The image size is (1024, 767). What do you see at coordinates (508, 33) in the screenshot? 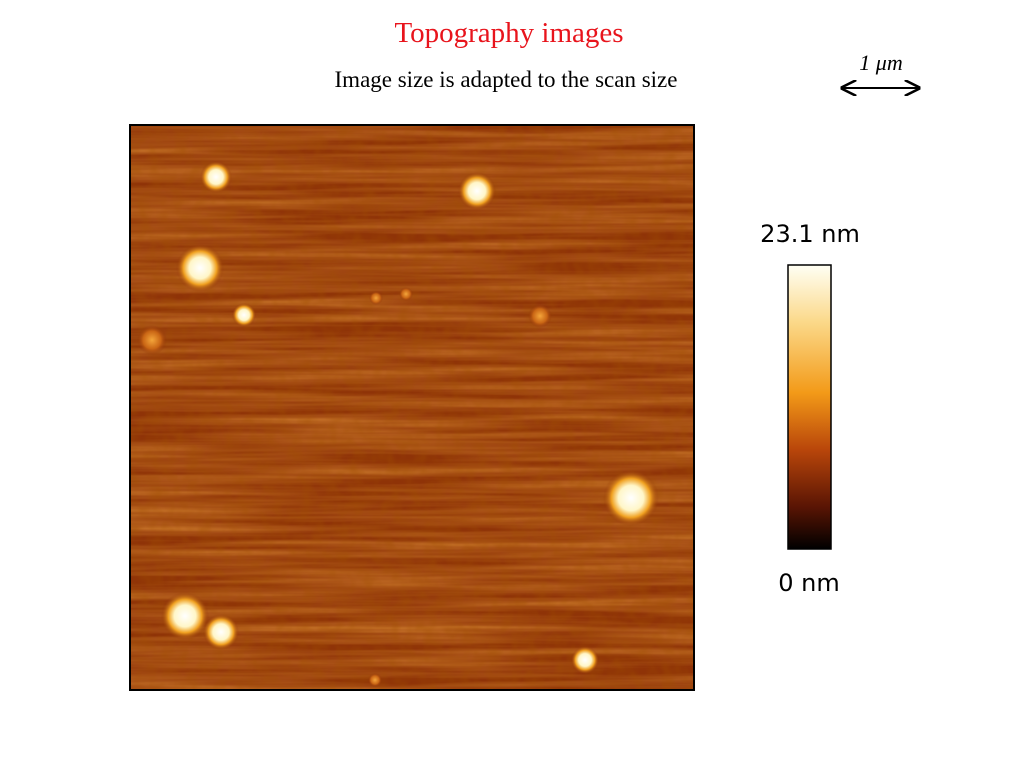
I see `slide-title: Topography images` at bounding box center [508, 33].